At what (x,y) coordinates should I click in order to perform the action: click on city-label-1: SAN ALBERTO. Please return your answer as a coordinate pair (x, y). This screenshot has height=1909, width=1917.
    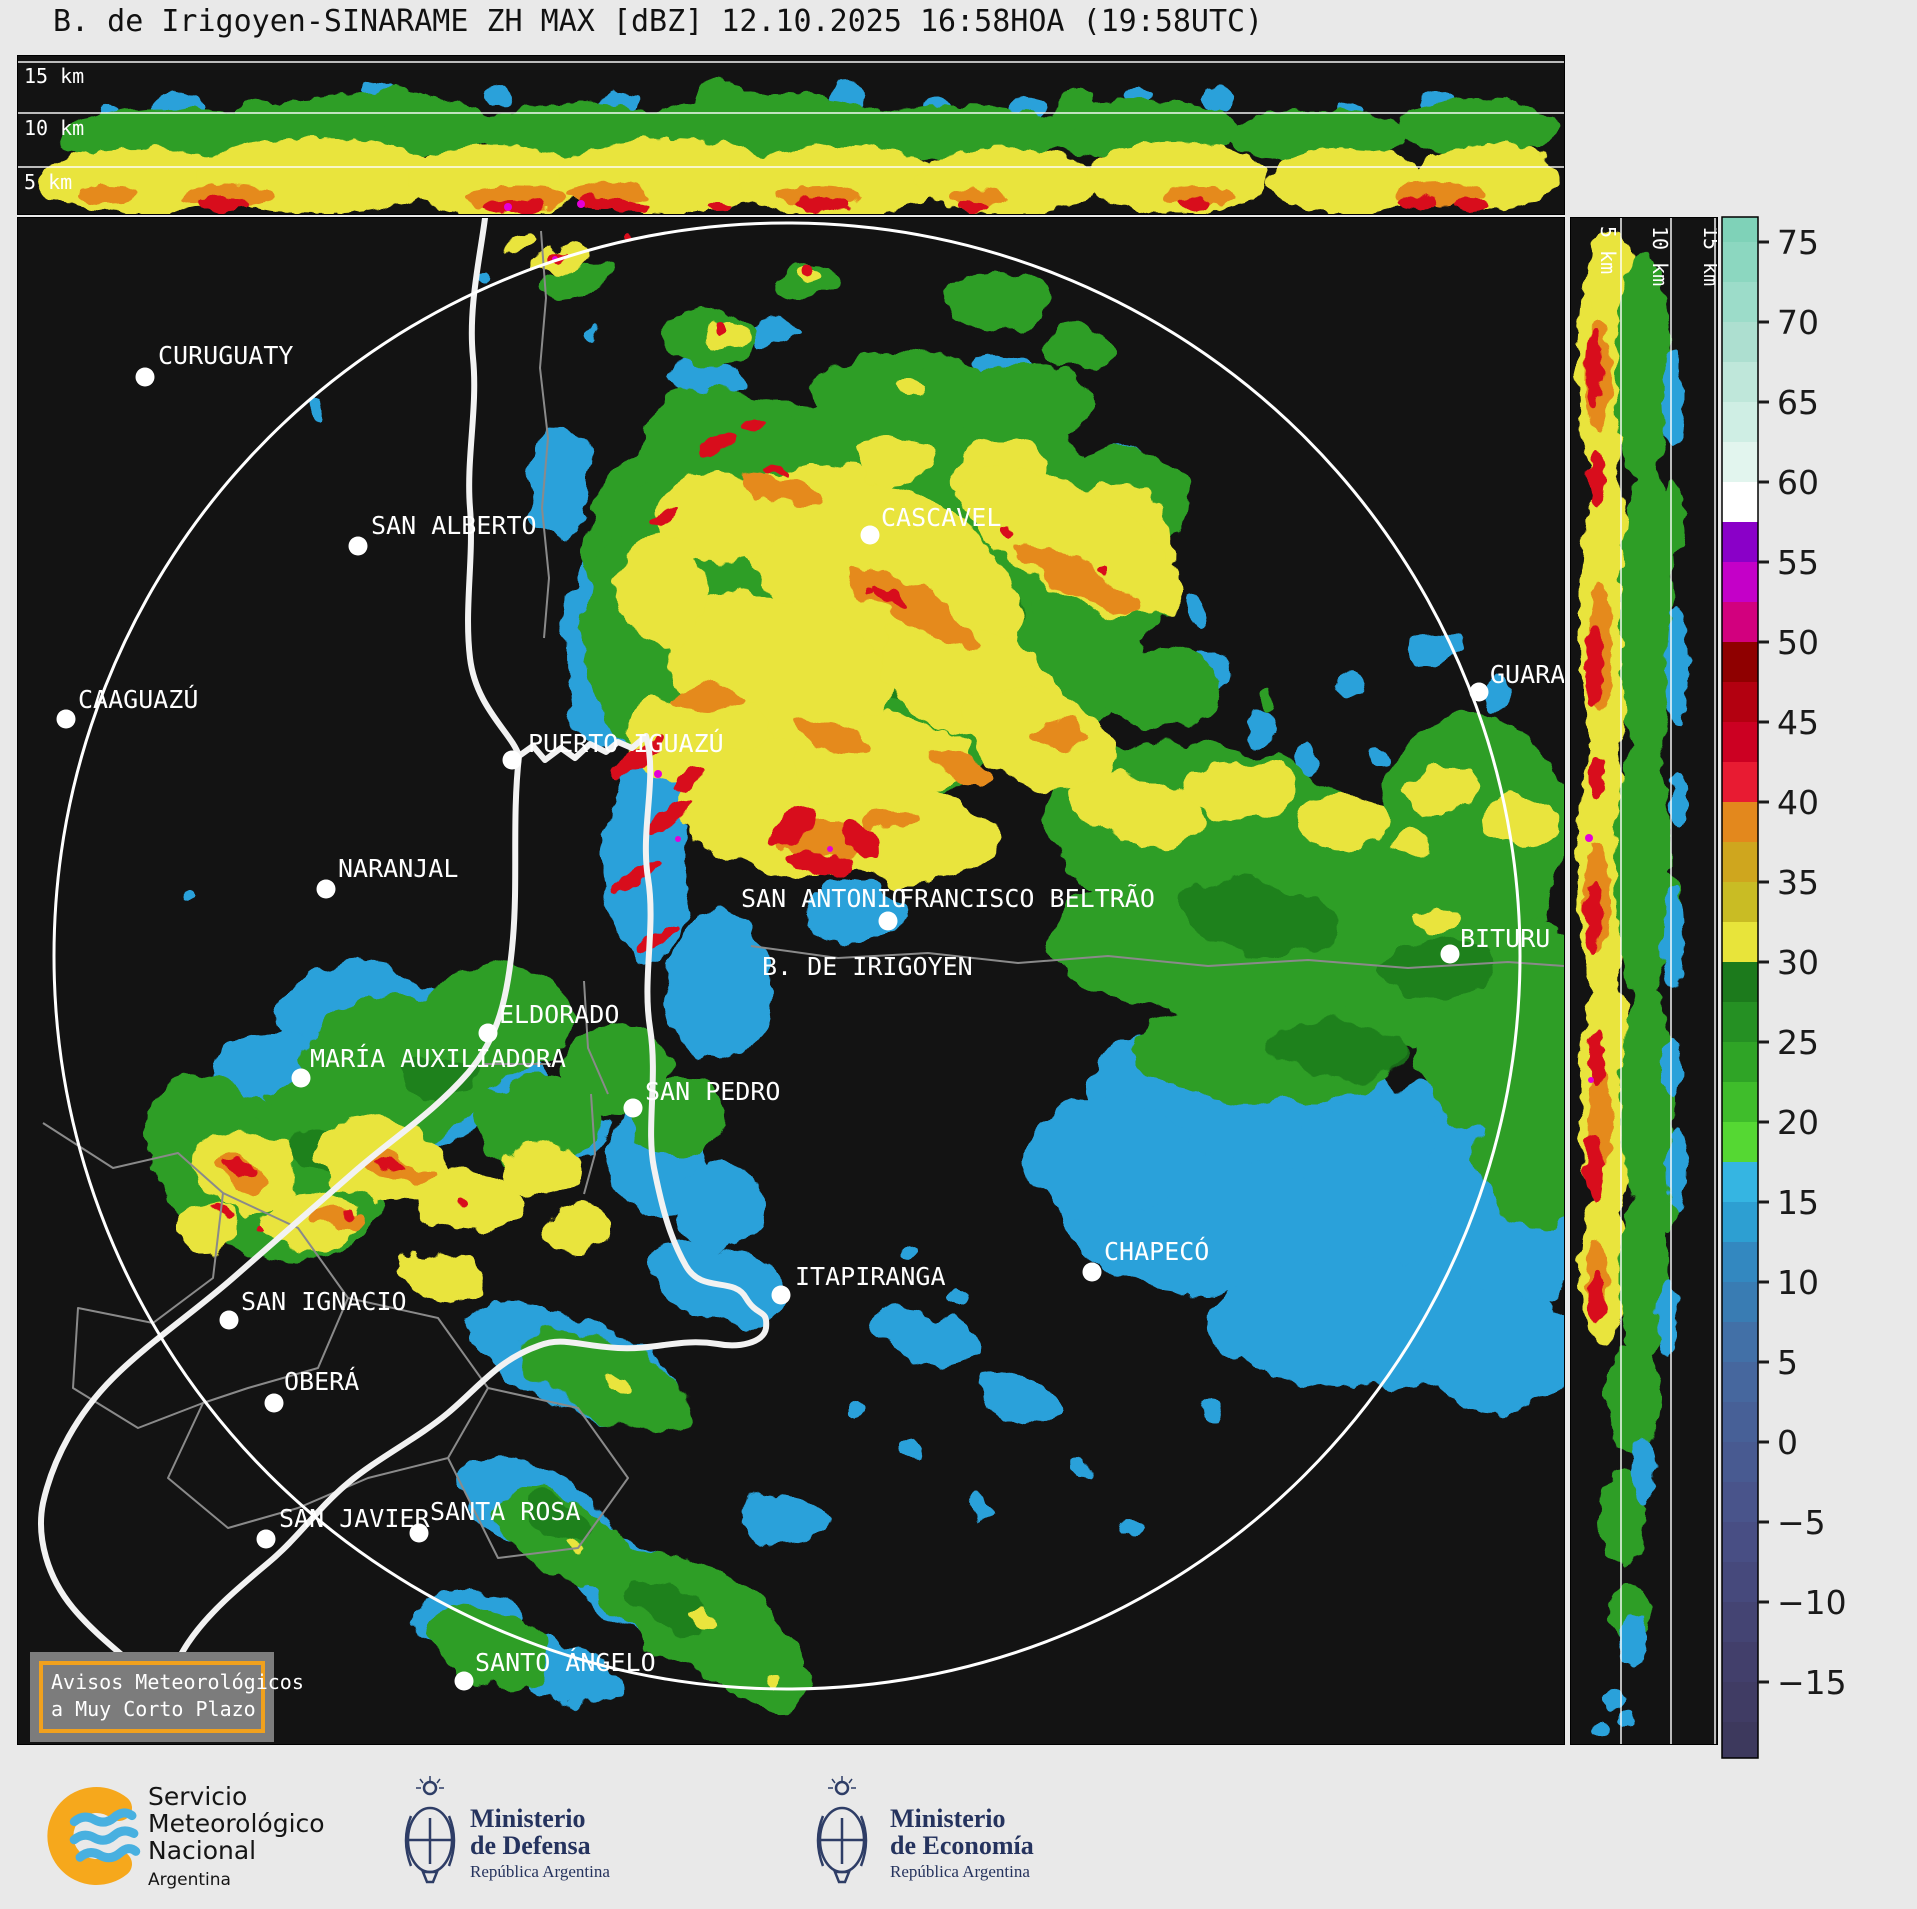
    Looking at the image, I should click on (454, 525).